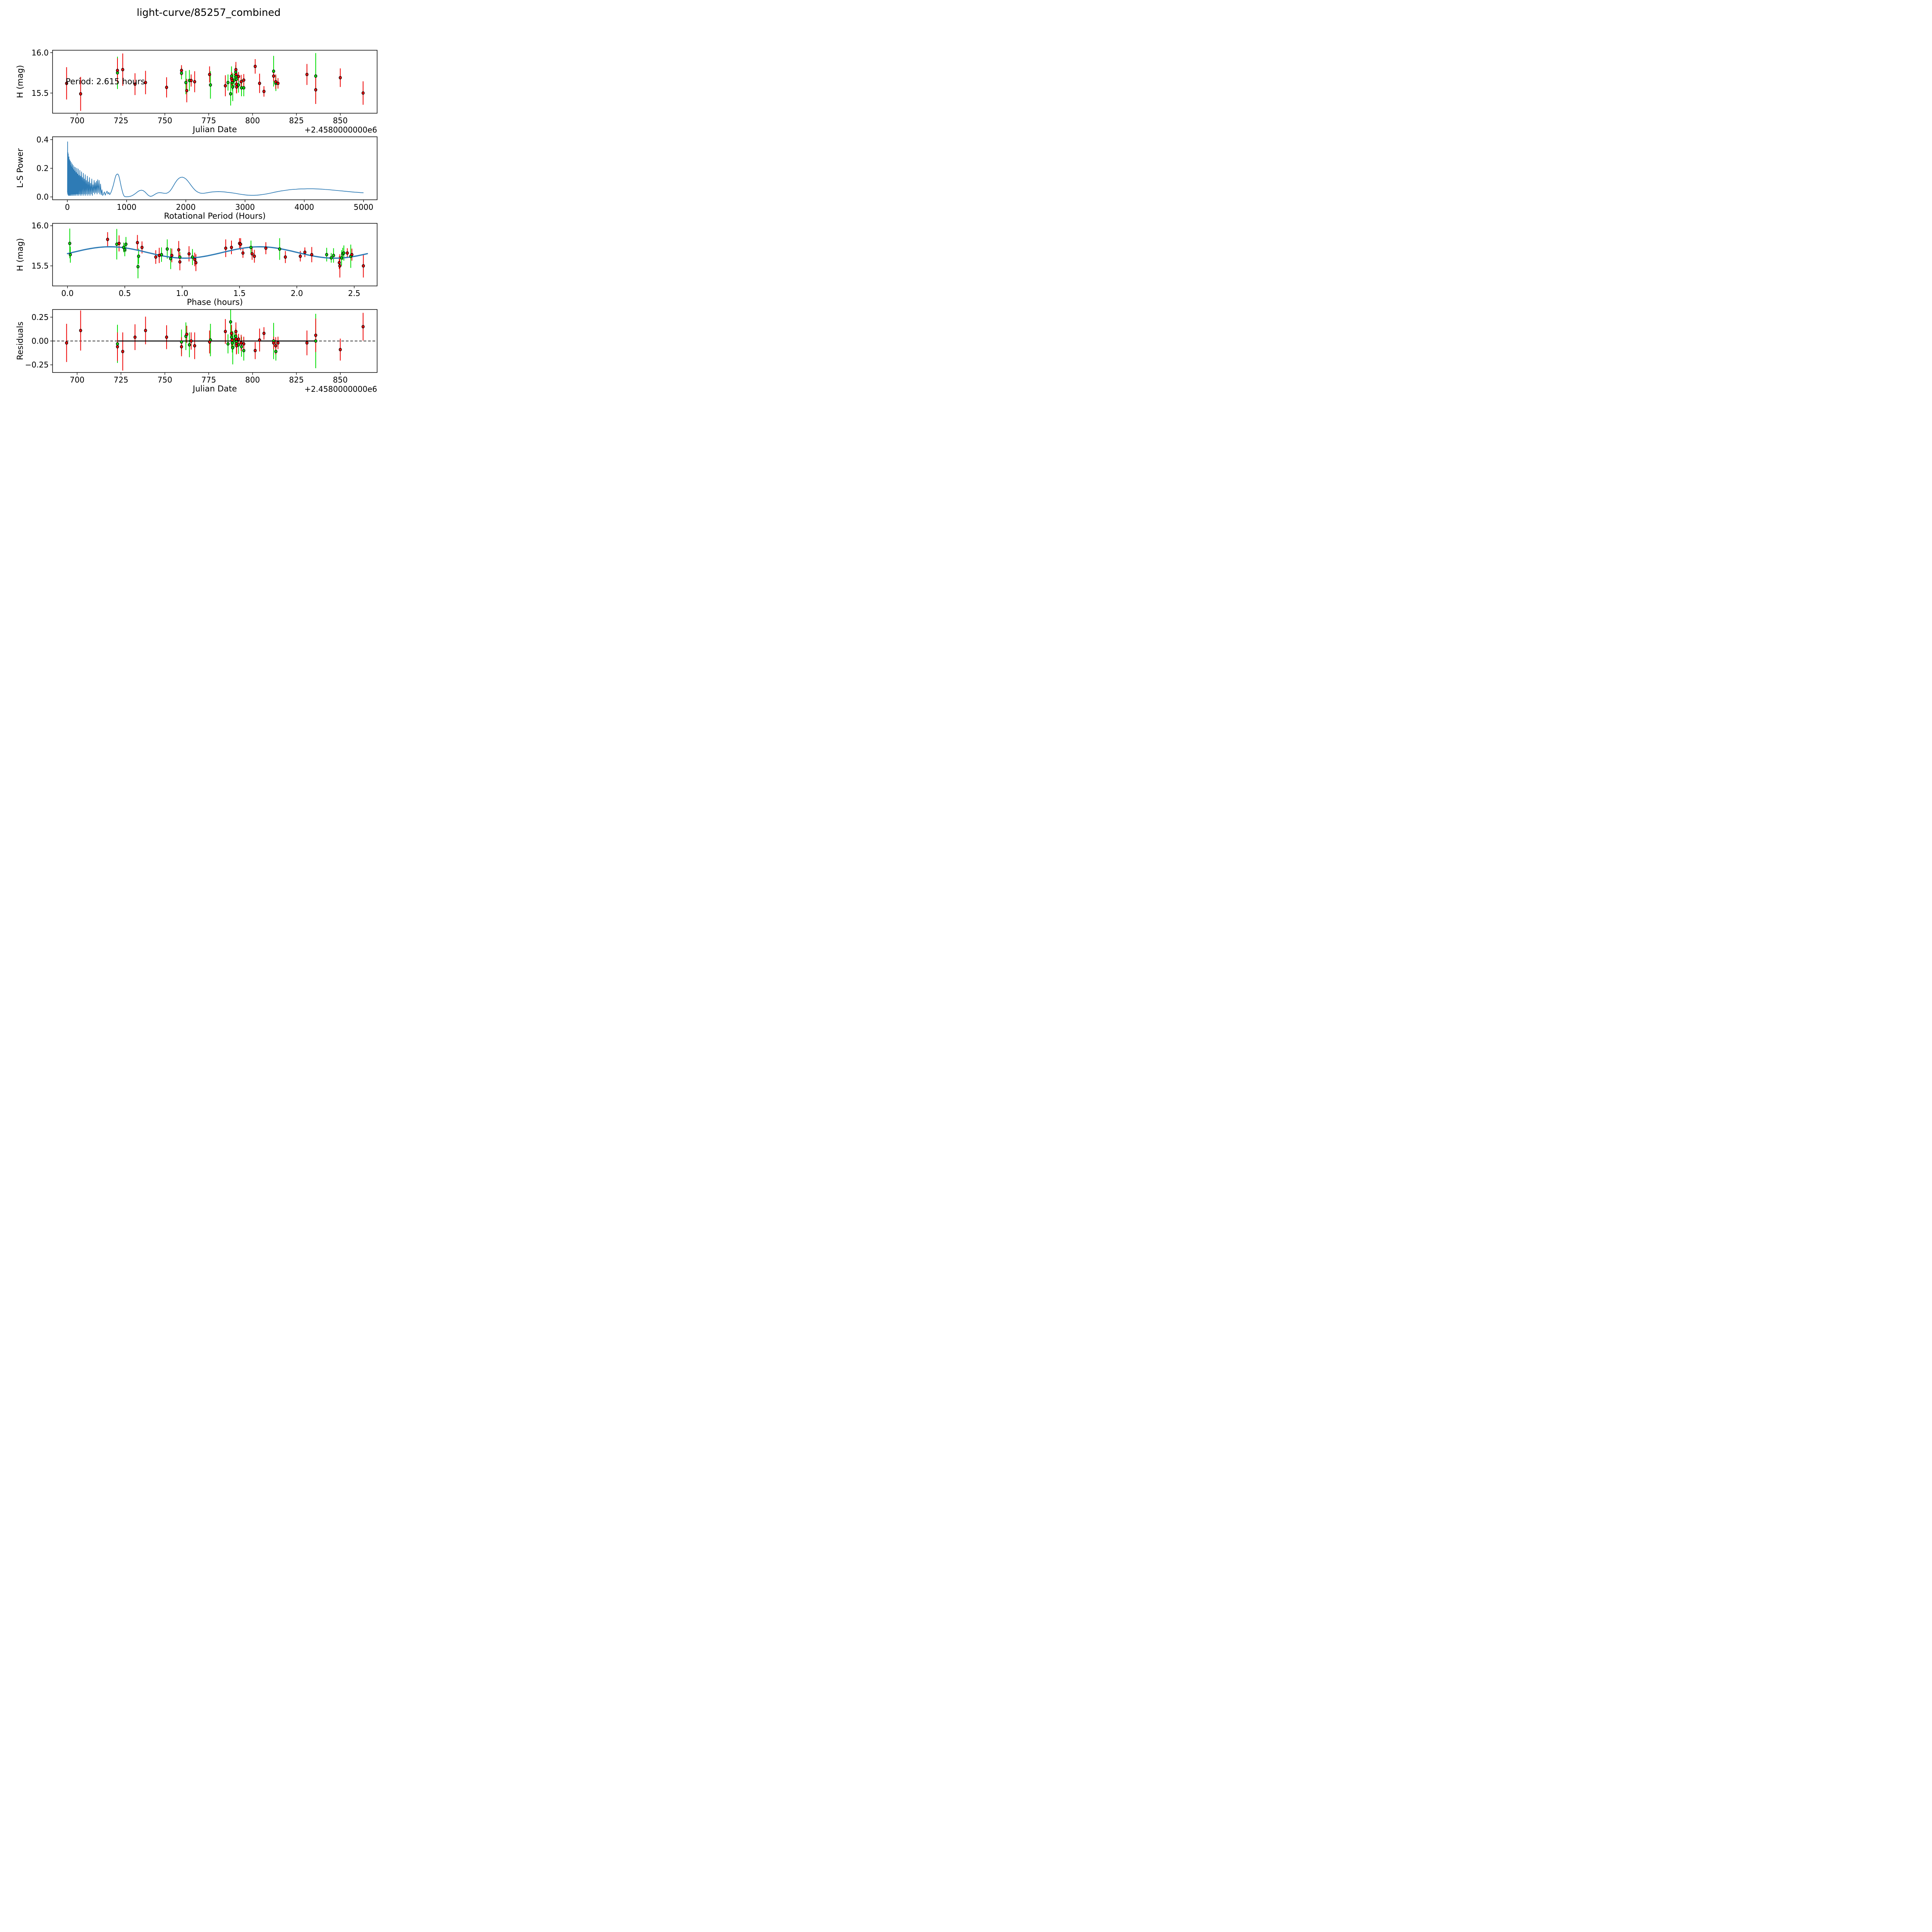 The image size is (1932, 1932). Describe the element at coordinates (355, 294) in the screenshot. I see `x-tick-label: 2.5` at that location.